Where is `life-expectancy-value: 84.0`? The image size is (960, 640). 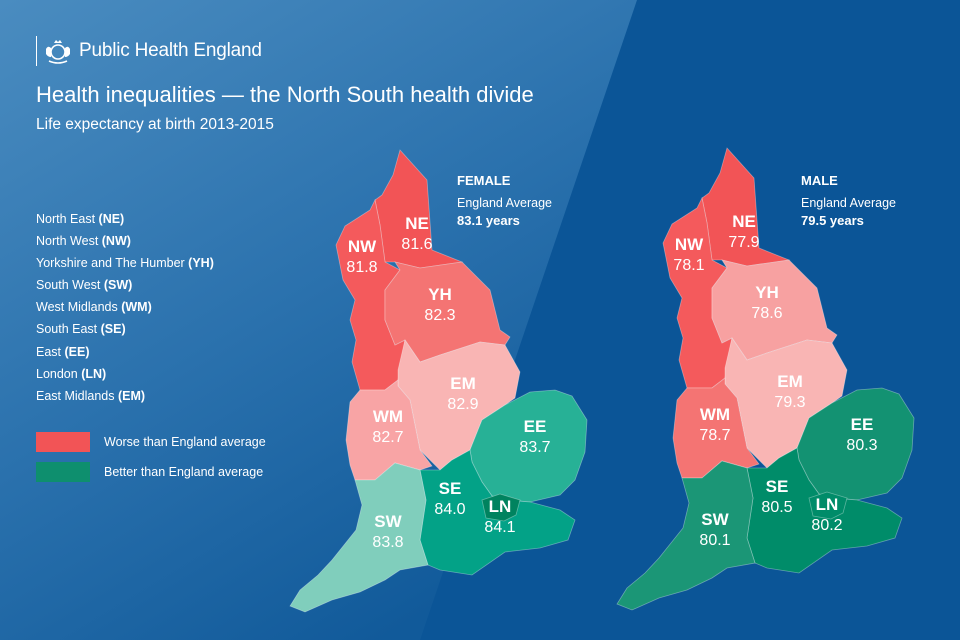 life-expectancy-value: 84.0 is located at coordinates (449, 509).